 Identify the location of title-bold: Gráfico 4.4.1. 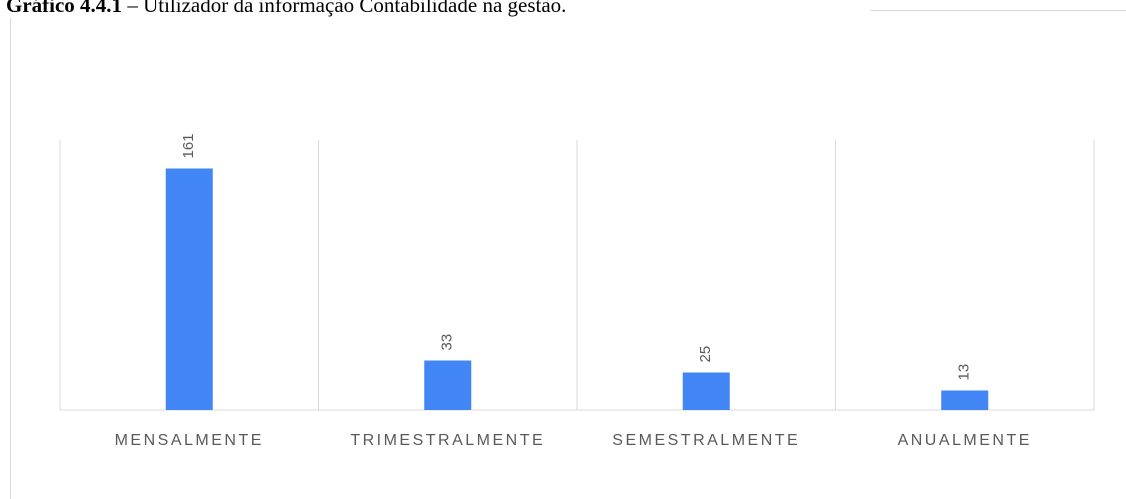
(64, 8).